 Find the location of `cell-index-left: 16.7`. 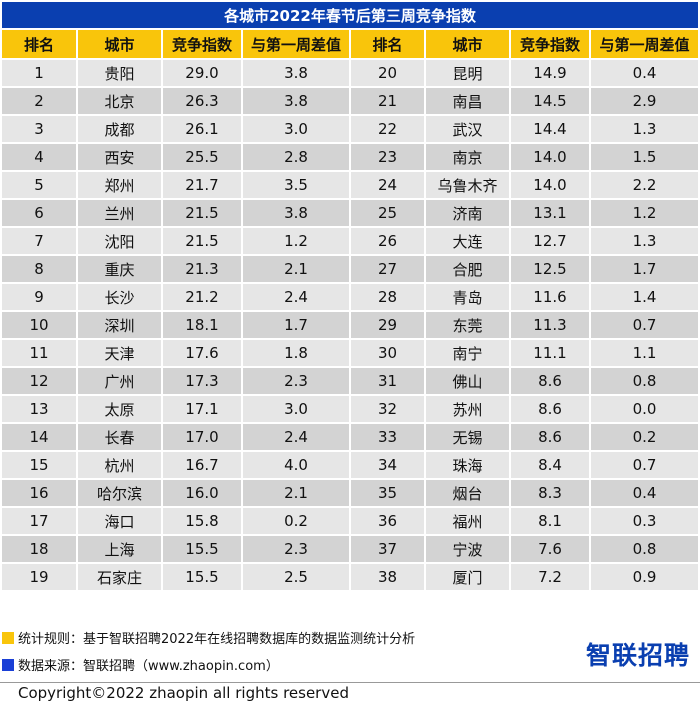

cell-index-left: 16.7 is located at coordinates (201, 464).